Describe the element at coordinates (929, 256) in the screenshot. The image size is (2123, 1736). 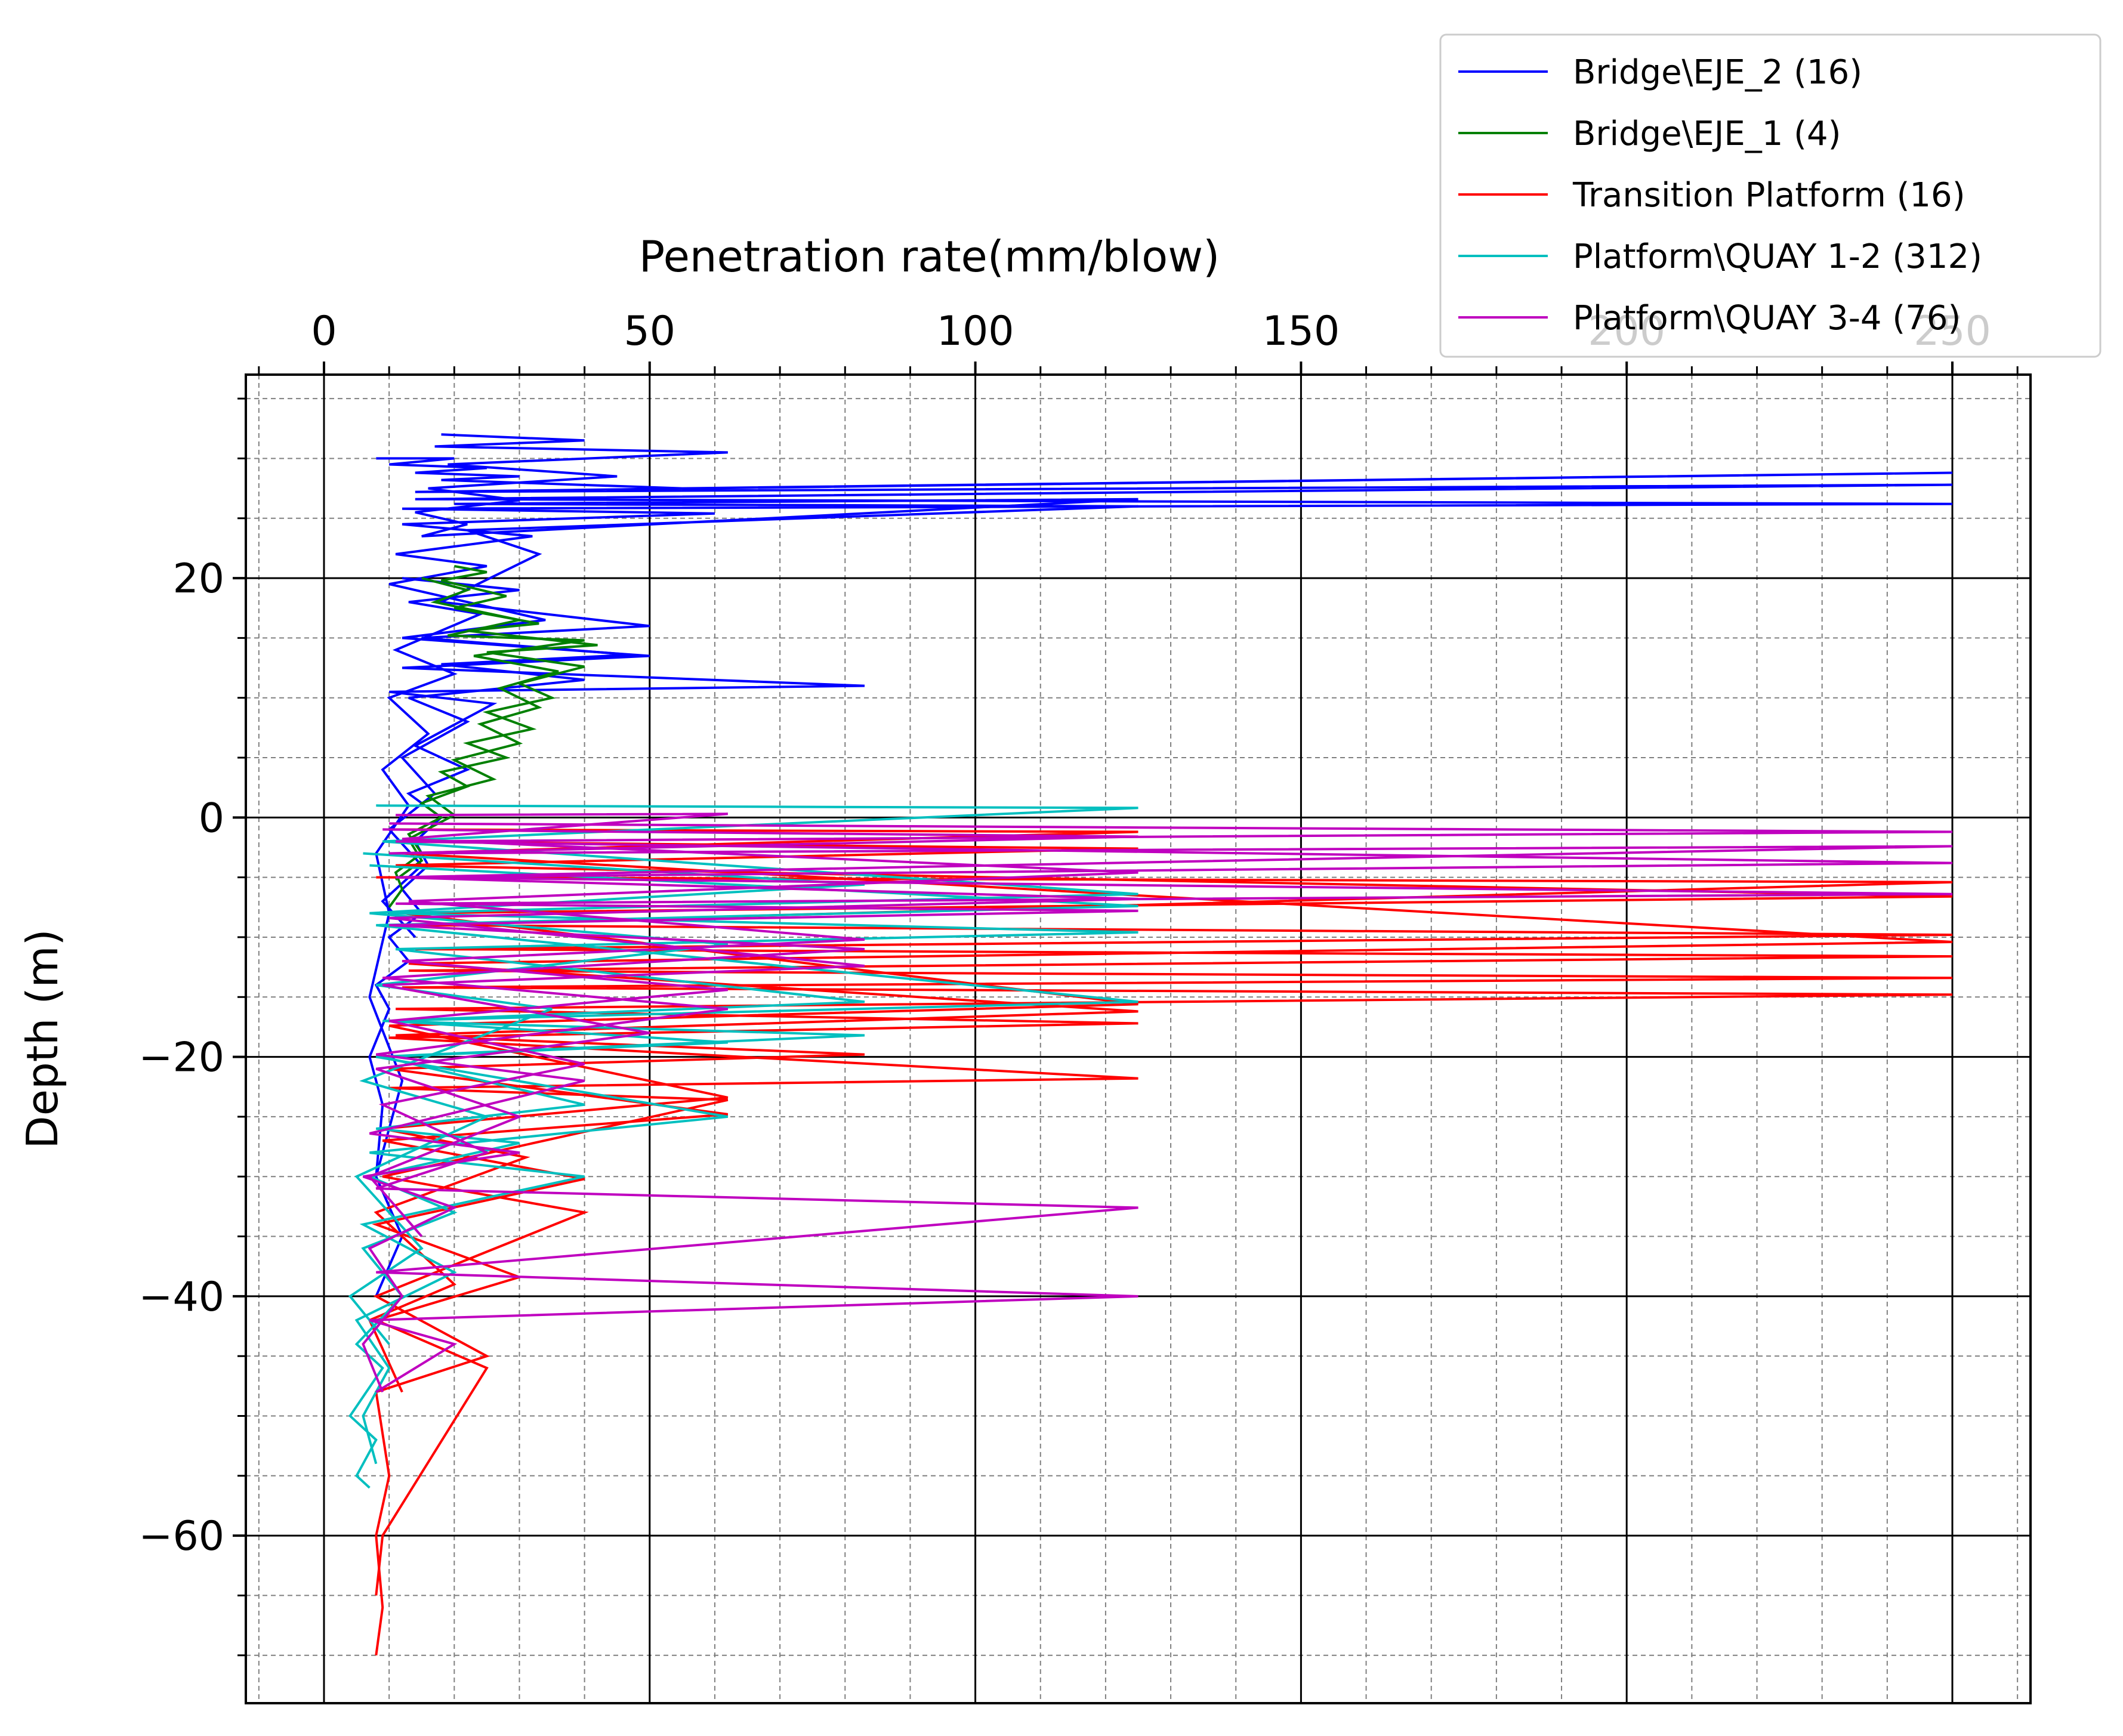
I see `x-axis-label: Penetration rate(mm/blow)` at that location.